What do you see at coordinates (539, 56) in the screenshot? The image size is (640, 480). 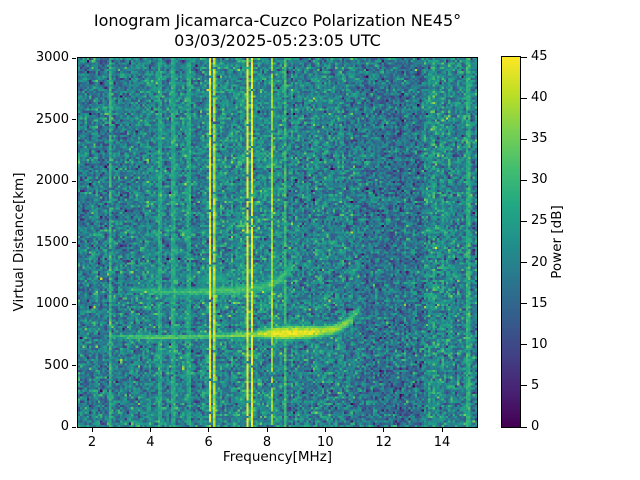 I see `colorbar-tick-label: 45` at bounding box center [539, 56].